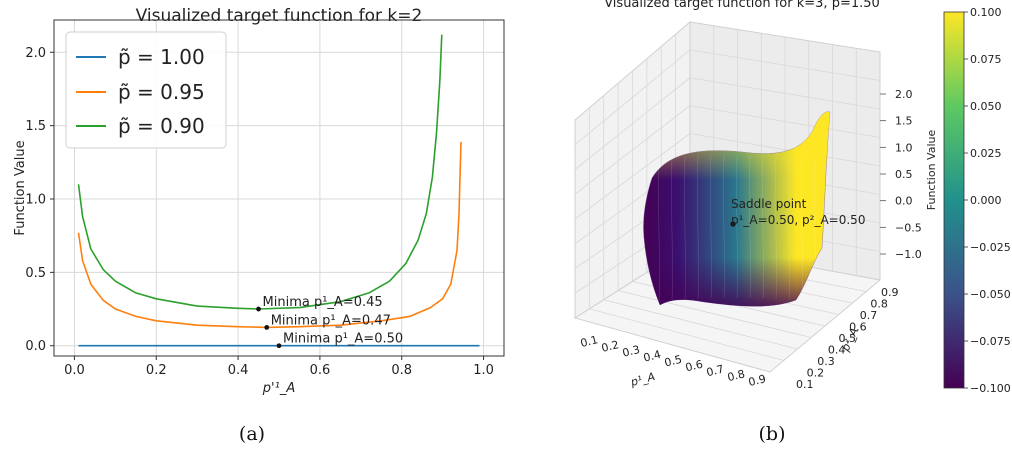 The width and height of the screenshot is (1012, 450). Describe the element at coordinates (20, 187) in the screenshot. I see `left-ylabel: Function Value` at that location.